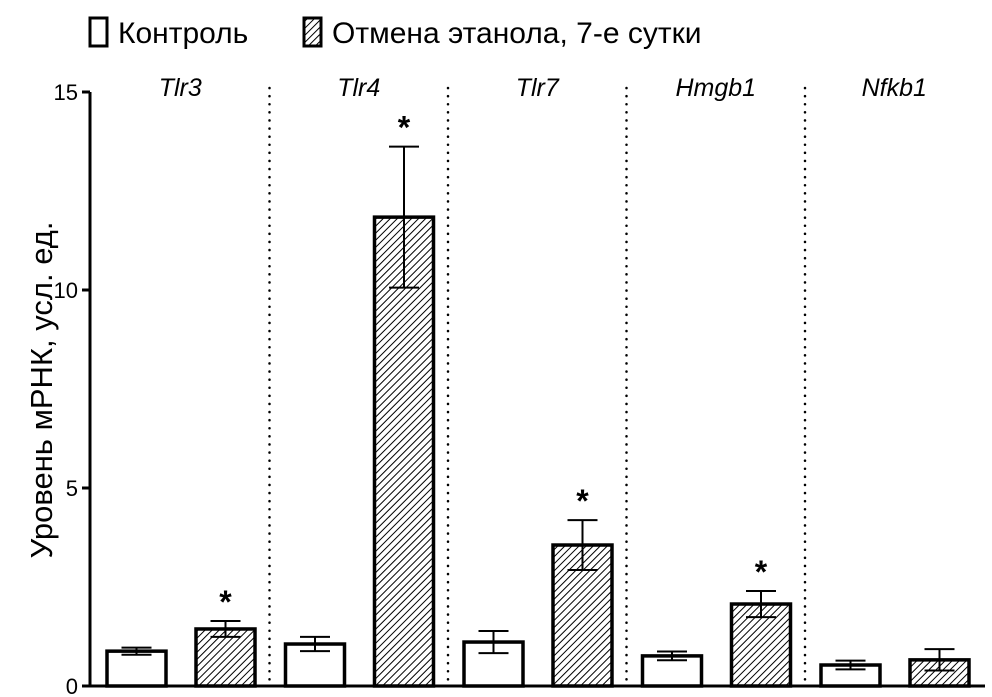 This screenshot has width=992, height=697. Describe the element at coordinates (715, 88) in the screenshot. I see `category-label: Hmgb1` at that location.